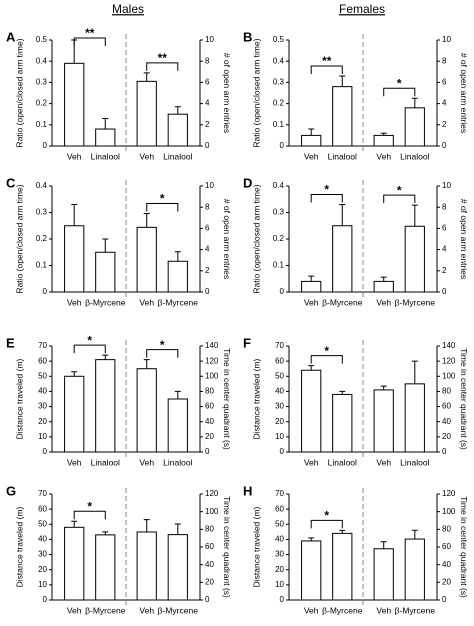 This screenshot has width=474, height=626. Describe the element at coordinates (42, 103) in the screenshot. I see `y-tick-label: 0.2` at that location.